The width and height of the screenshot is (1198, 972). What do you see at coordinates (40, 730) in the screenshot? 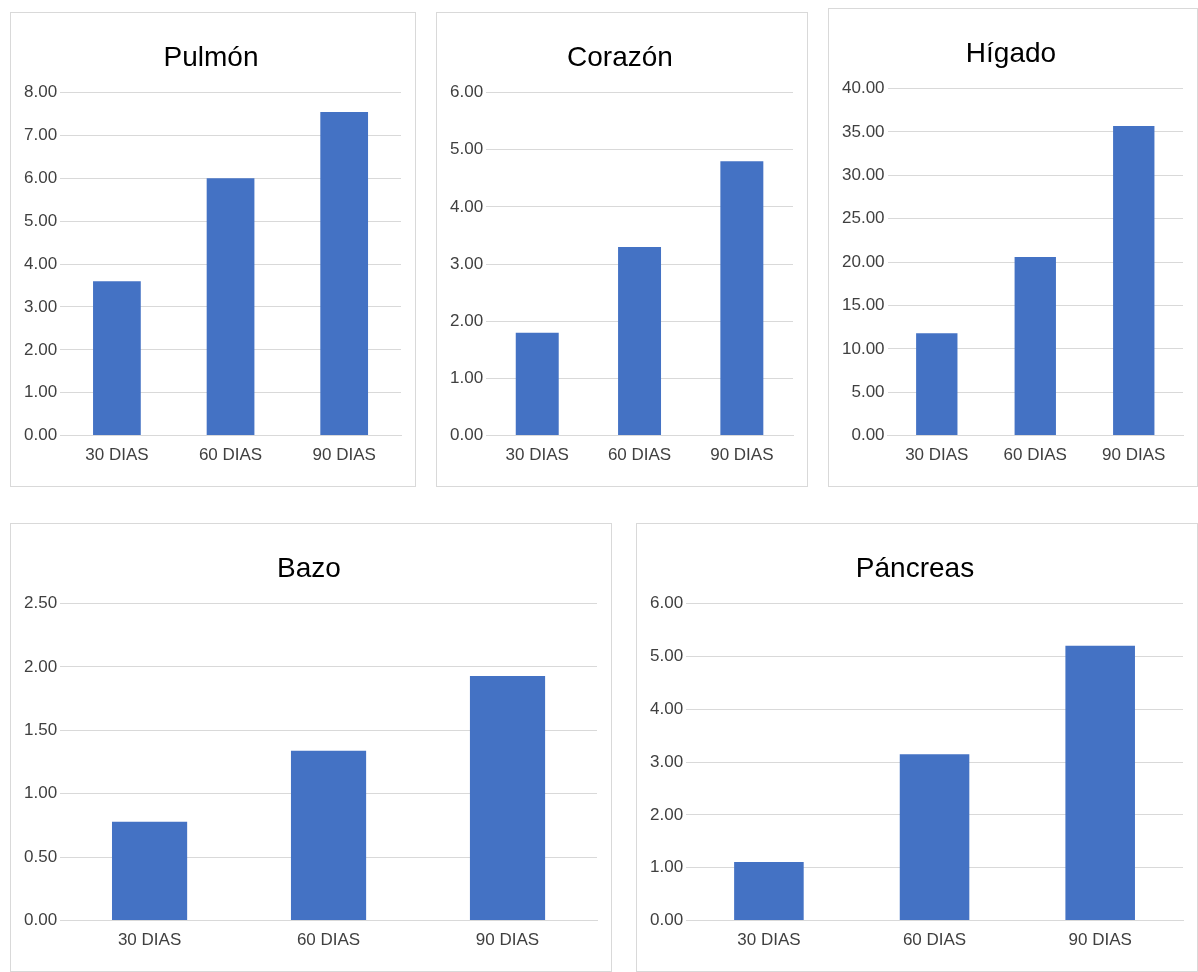
I see `y-tick-label: 1.50` at bounding box center [40, 730].